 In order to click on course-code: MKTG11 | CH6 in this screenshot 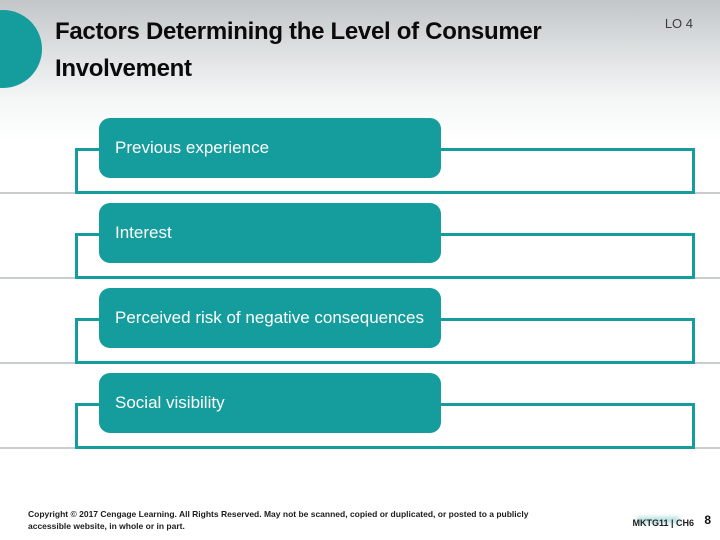, I will do `click(663, 523)`.